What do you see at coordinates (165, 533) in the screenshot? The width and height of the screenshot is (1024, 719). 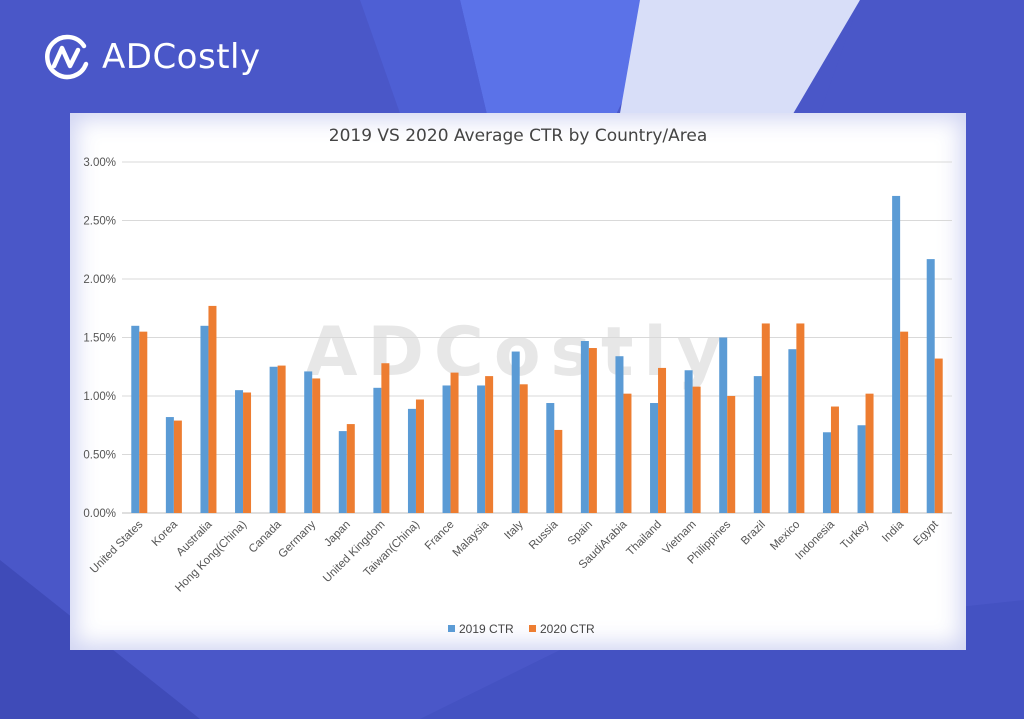 I see `x-category-label: Korea` at bounding box center [165, 533].